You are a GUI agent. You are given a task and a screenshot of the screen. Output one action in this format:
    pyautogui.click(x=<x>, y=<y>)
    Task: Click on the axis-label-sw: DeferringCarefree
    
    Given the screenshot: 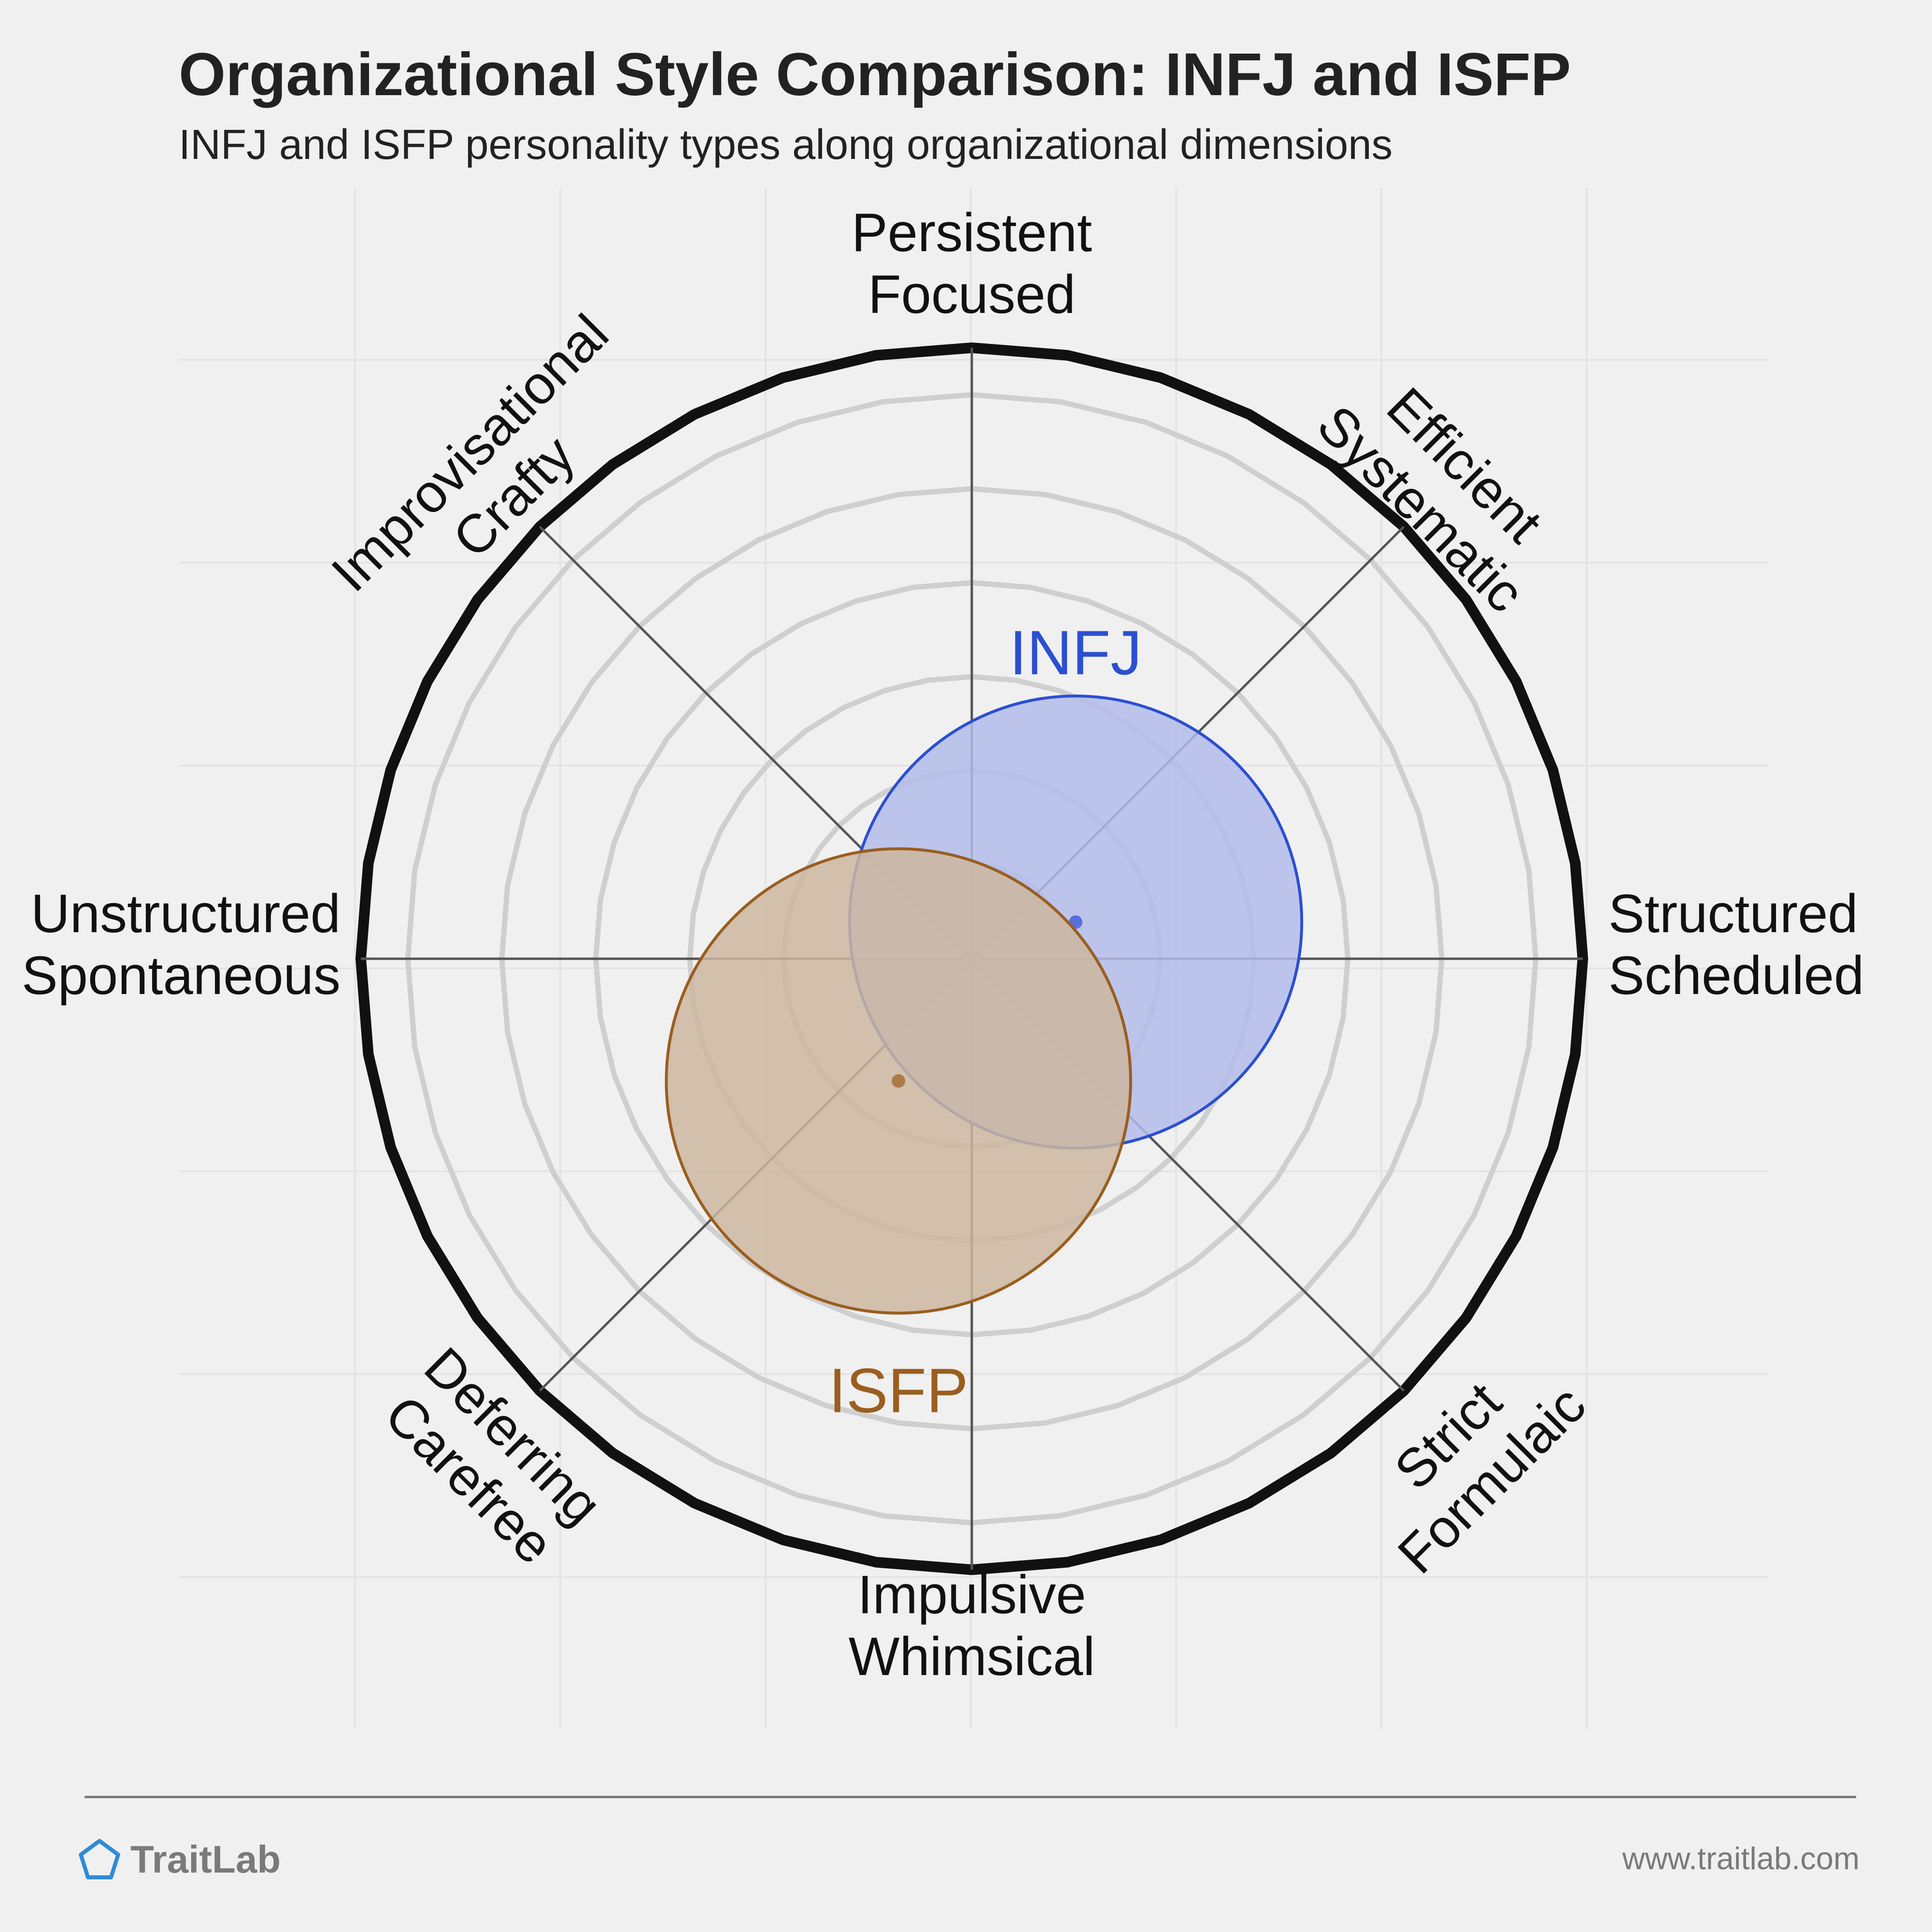 What is the action you would take?
    pyautogui.click(x=491, y=1458)
    